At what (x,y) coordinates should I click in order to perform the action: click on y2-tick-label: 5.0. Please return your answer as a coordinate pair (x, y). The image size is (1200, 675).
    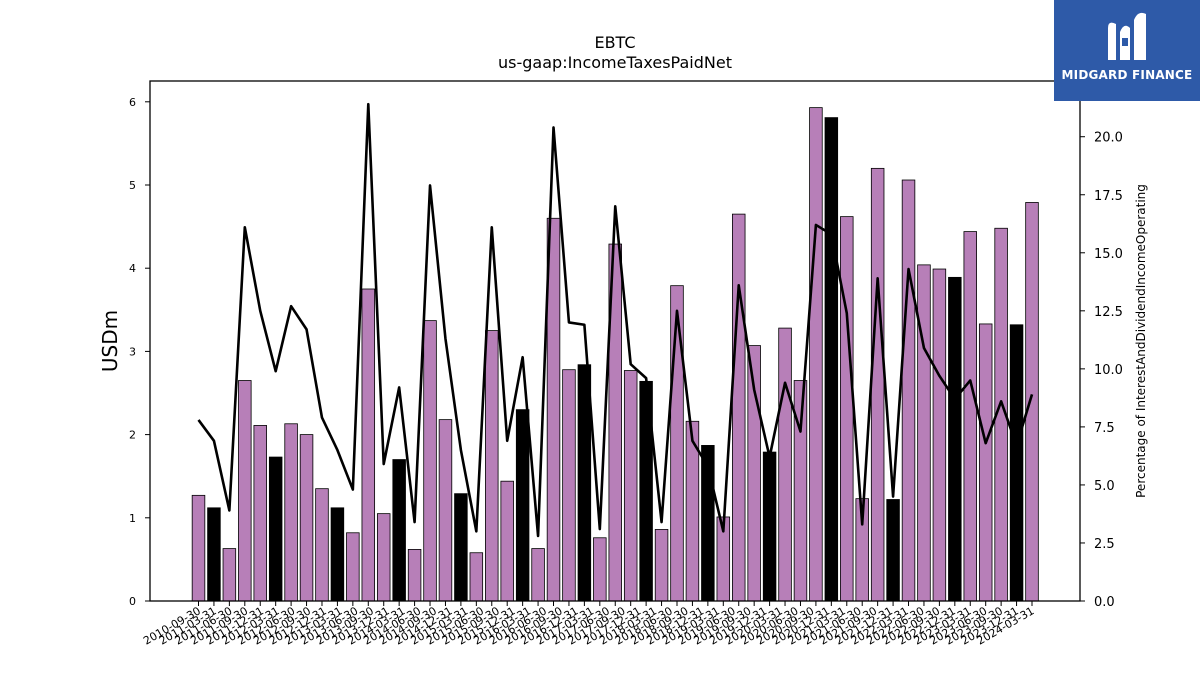
    Looking at the image, I should click on (1104, 486).